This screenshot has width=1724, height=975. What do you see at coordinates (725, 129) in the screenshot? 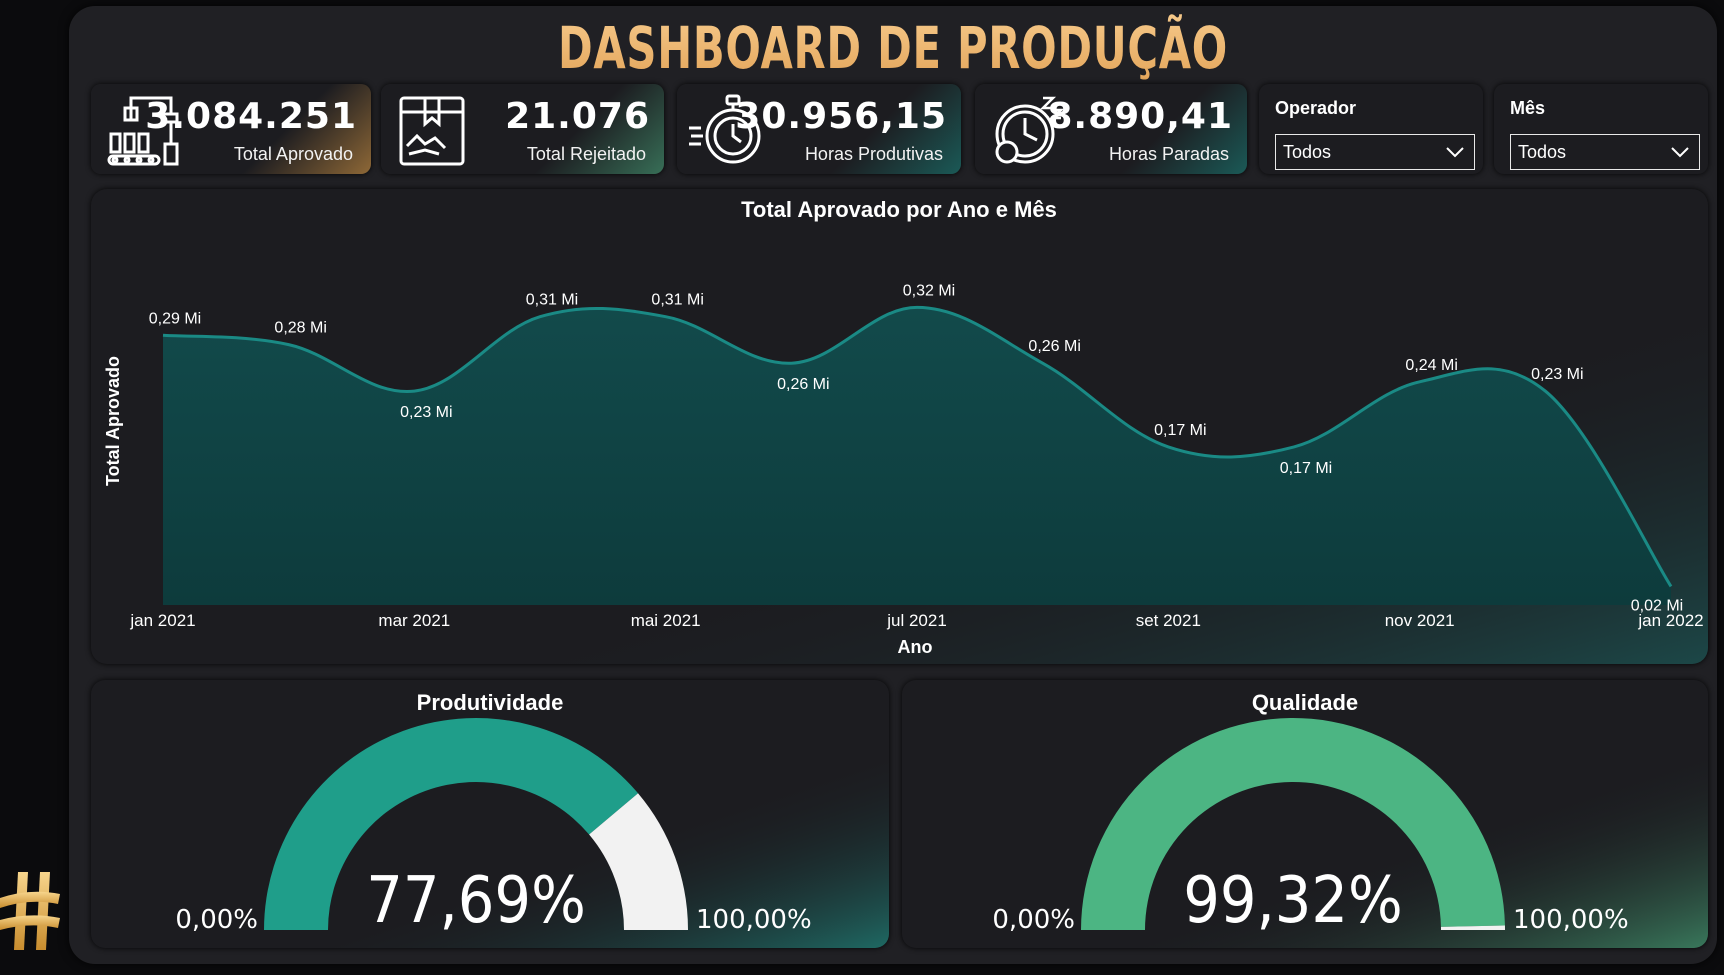
I see `stopwatch-icon` at bounding box center [725, 129].